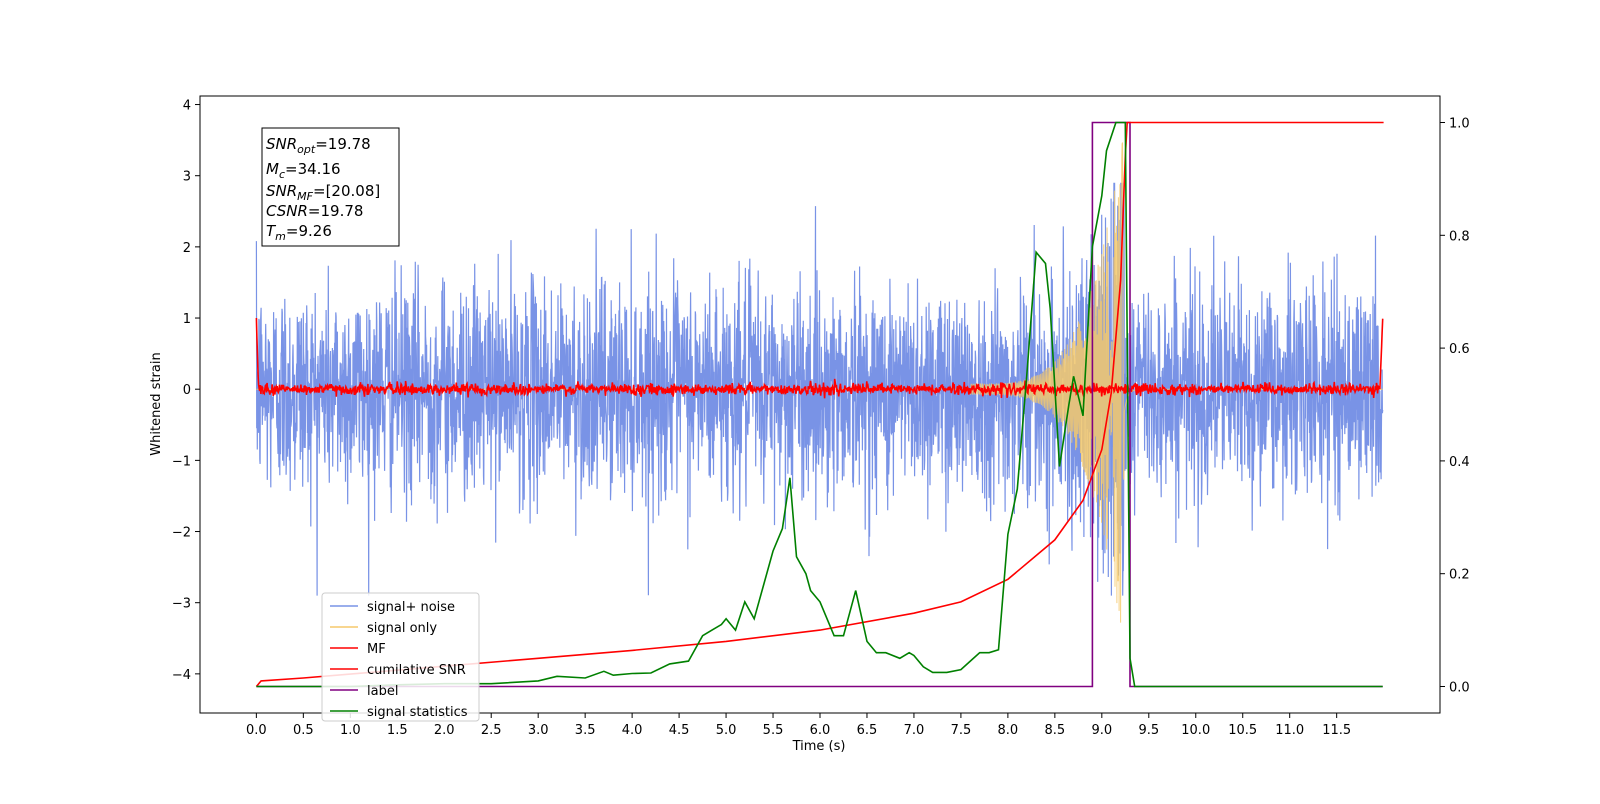 The width and height of the screenshot is (1600, 804). What do you see at coordinates (256, 730) in the screenshot?
I see `x-tick-label: 0.0` at bounding box center [256, 730].